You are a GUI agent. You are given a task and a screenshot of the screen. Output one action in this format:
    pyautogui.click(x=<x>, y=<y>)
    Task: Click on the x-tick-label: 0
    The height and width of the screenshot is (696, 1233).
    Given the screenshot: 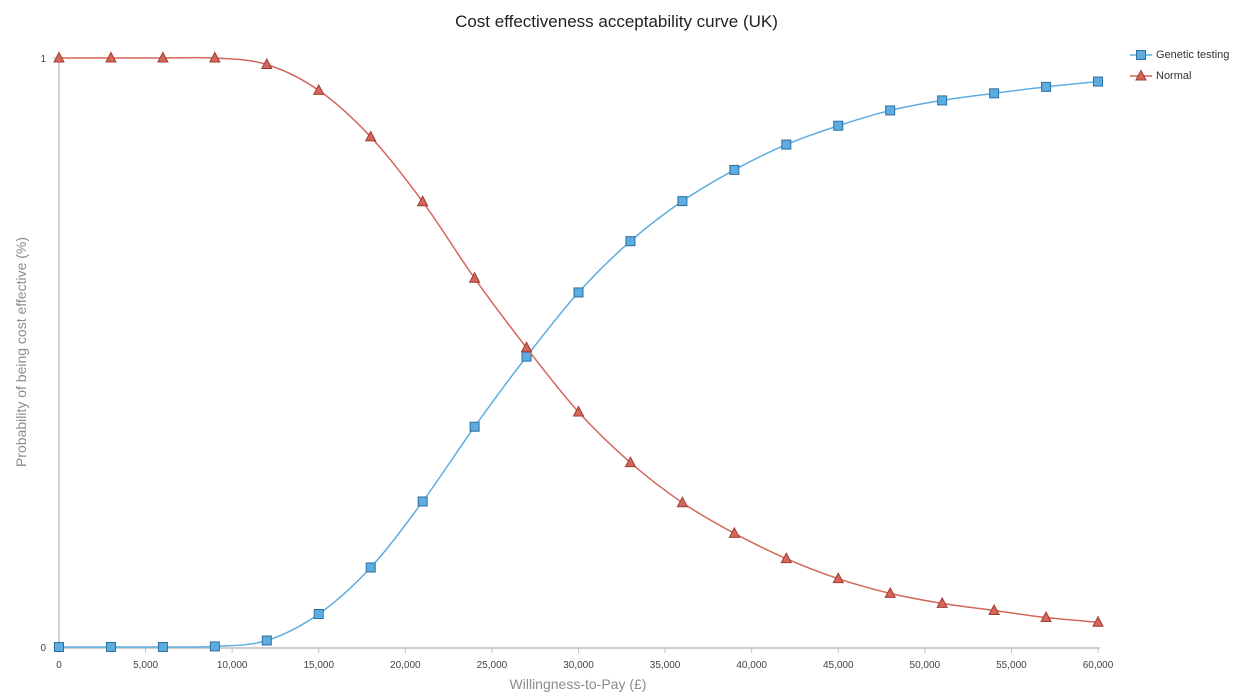 What is the action you would take?
    pyautogui.click(x=59, y=665)
    